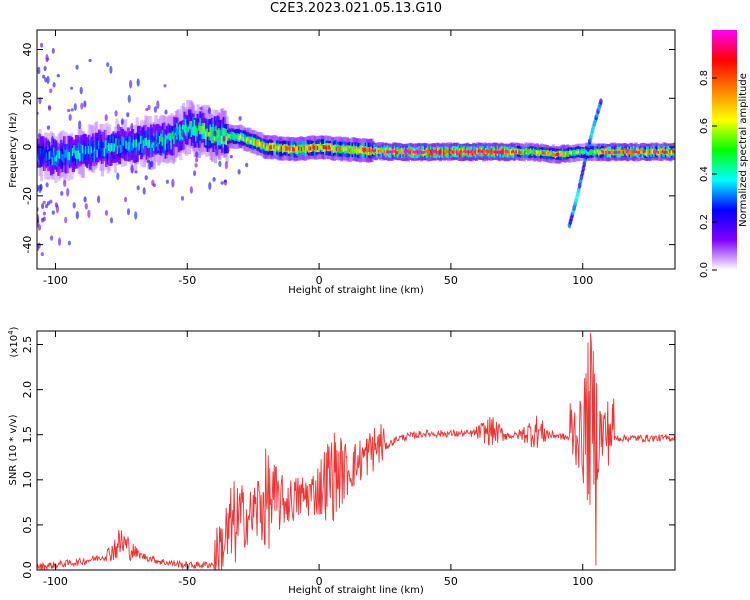 The width and height of the screenshot is (750, 600). What do you see at coordinates (319, 280) in the screenshot?
I see `spectrogram-x-tick-label: 0` at bounding box center [319, 280].